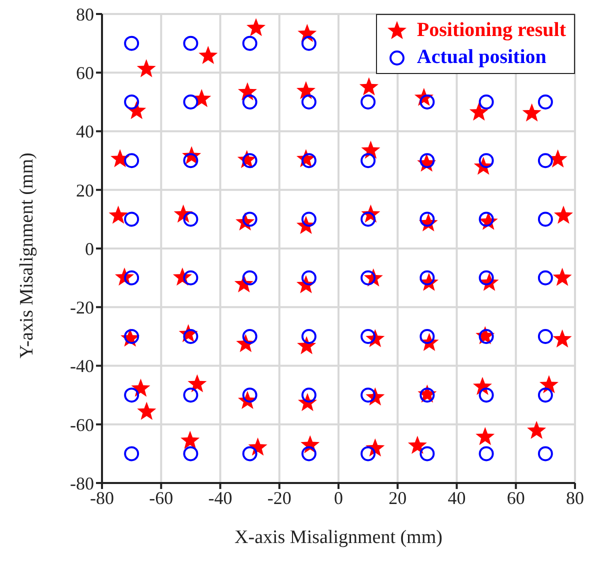 Image resolution: width=607 pixels, height=566 pixels. I want to click on y-tick-label: -80, so click(82, 483).